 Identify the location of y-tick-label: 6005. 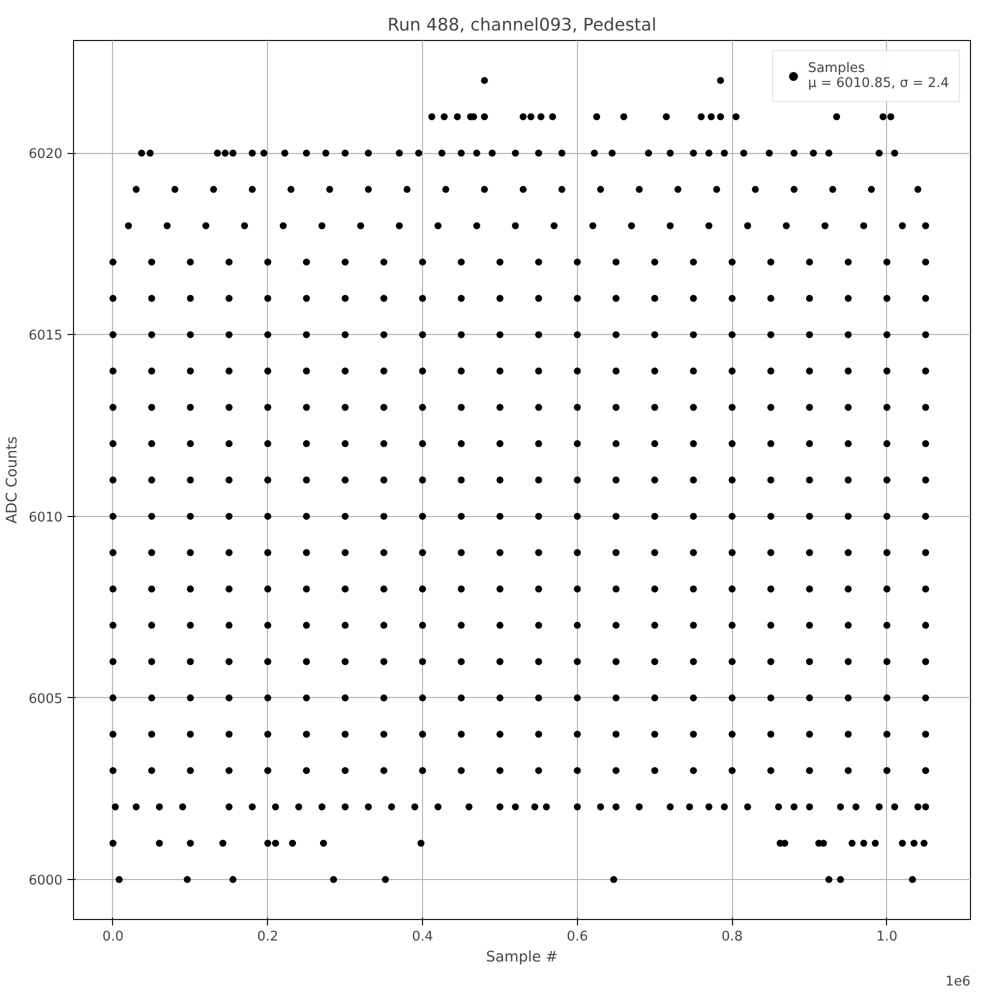
(45, 699).